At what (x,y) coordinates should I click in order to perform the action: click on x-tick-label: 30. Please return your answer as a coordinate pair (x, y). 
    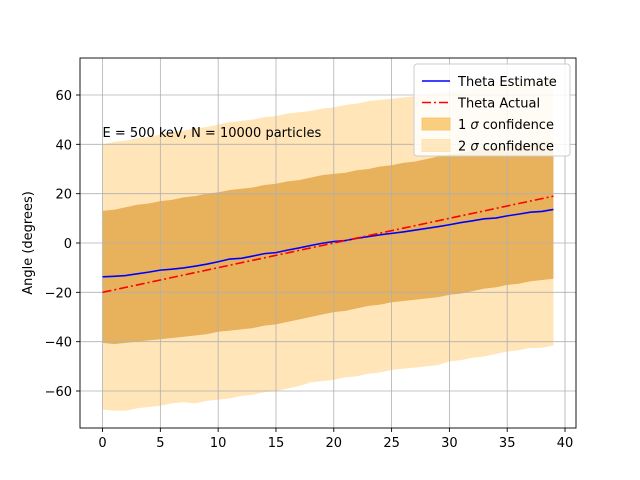
    Looking at the image, I should click on (449, 443).